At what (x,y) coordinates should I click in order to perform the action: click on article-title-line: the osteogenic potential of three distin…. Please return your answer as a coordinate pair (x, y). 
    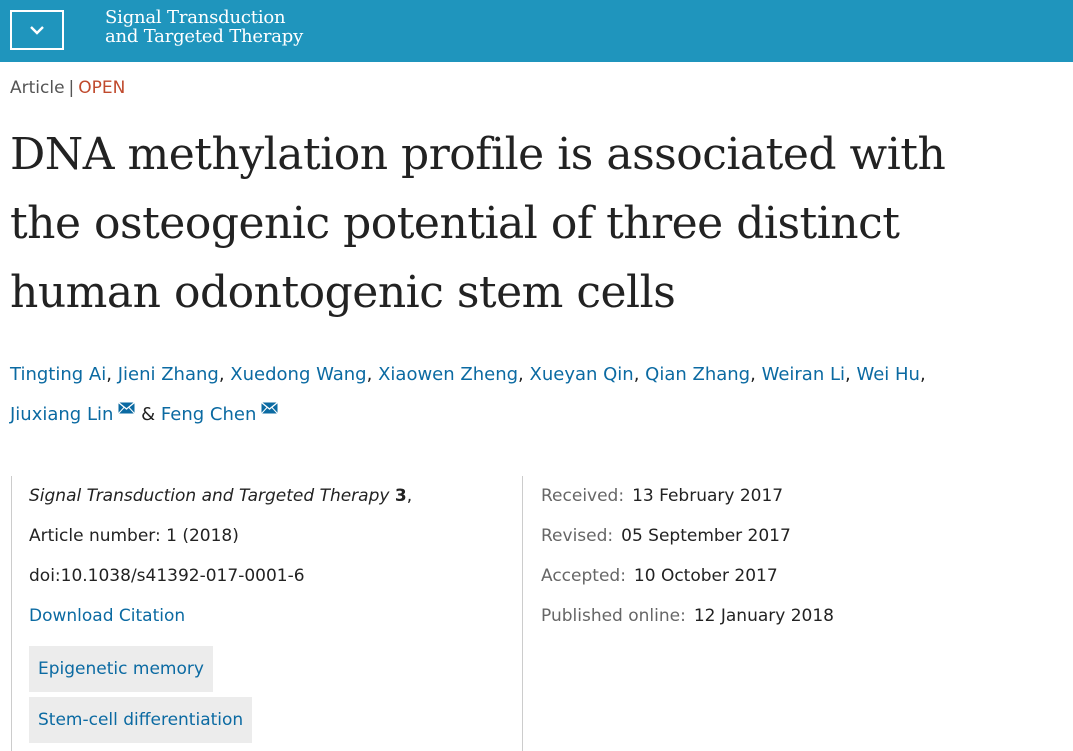
    Looking at the image, I should click on (455, 223).